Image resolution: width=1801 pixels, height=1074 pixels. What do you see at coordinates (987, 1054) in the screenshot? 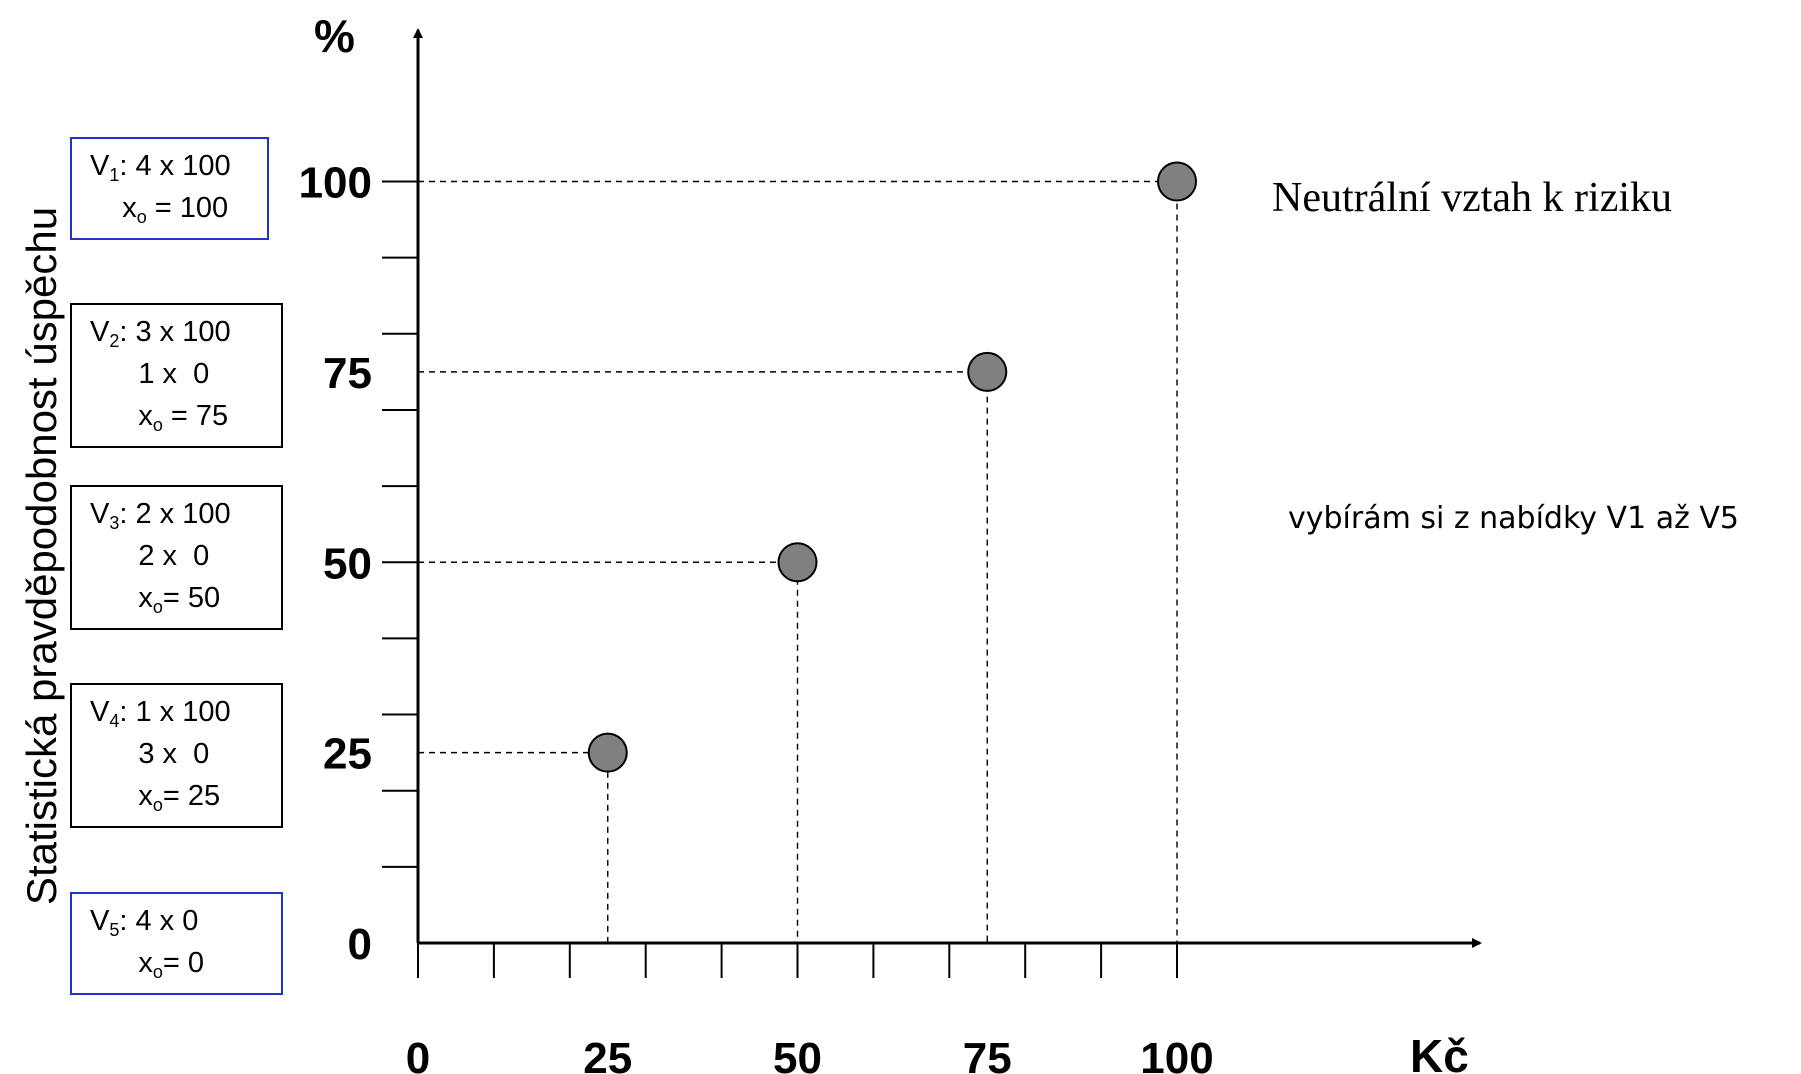
I see `x-tick-label: 75` at bounding box center [987, 1054].